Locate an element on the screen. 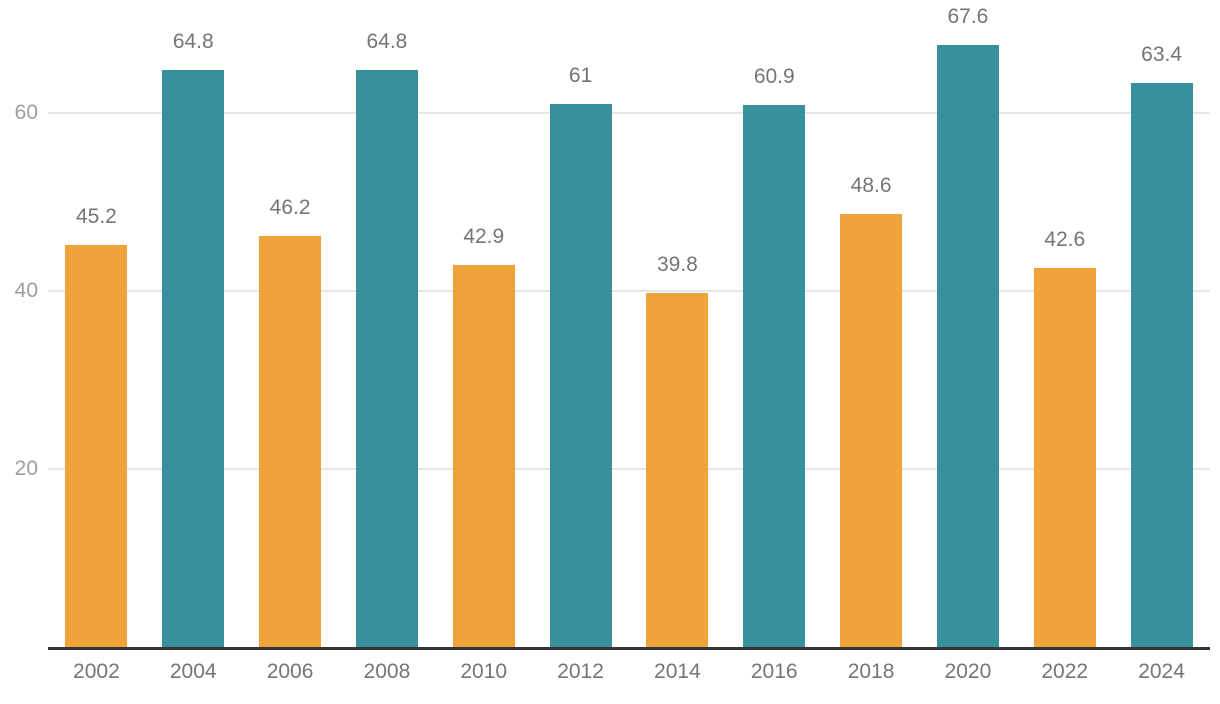 This screenshot has width=1220, height=704. x-tick-label-2020: 2020 is located at coordinates (968, 671).